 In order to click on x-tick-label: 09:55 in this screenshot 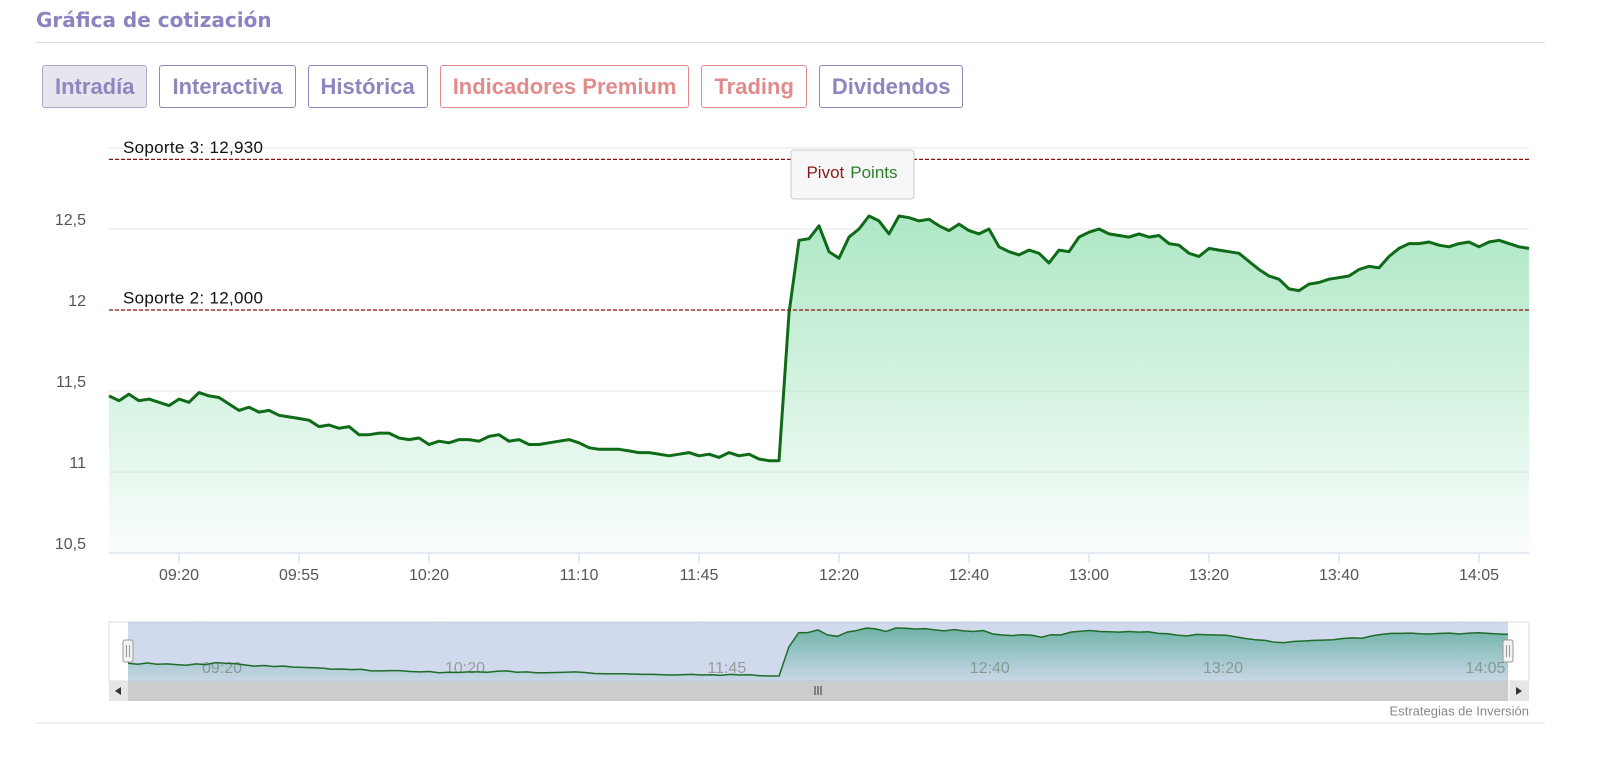, I will do `click(299, 575)`.